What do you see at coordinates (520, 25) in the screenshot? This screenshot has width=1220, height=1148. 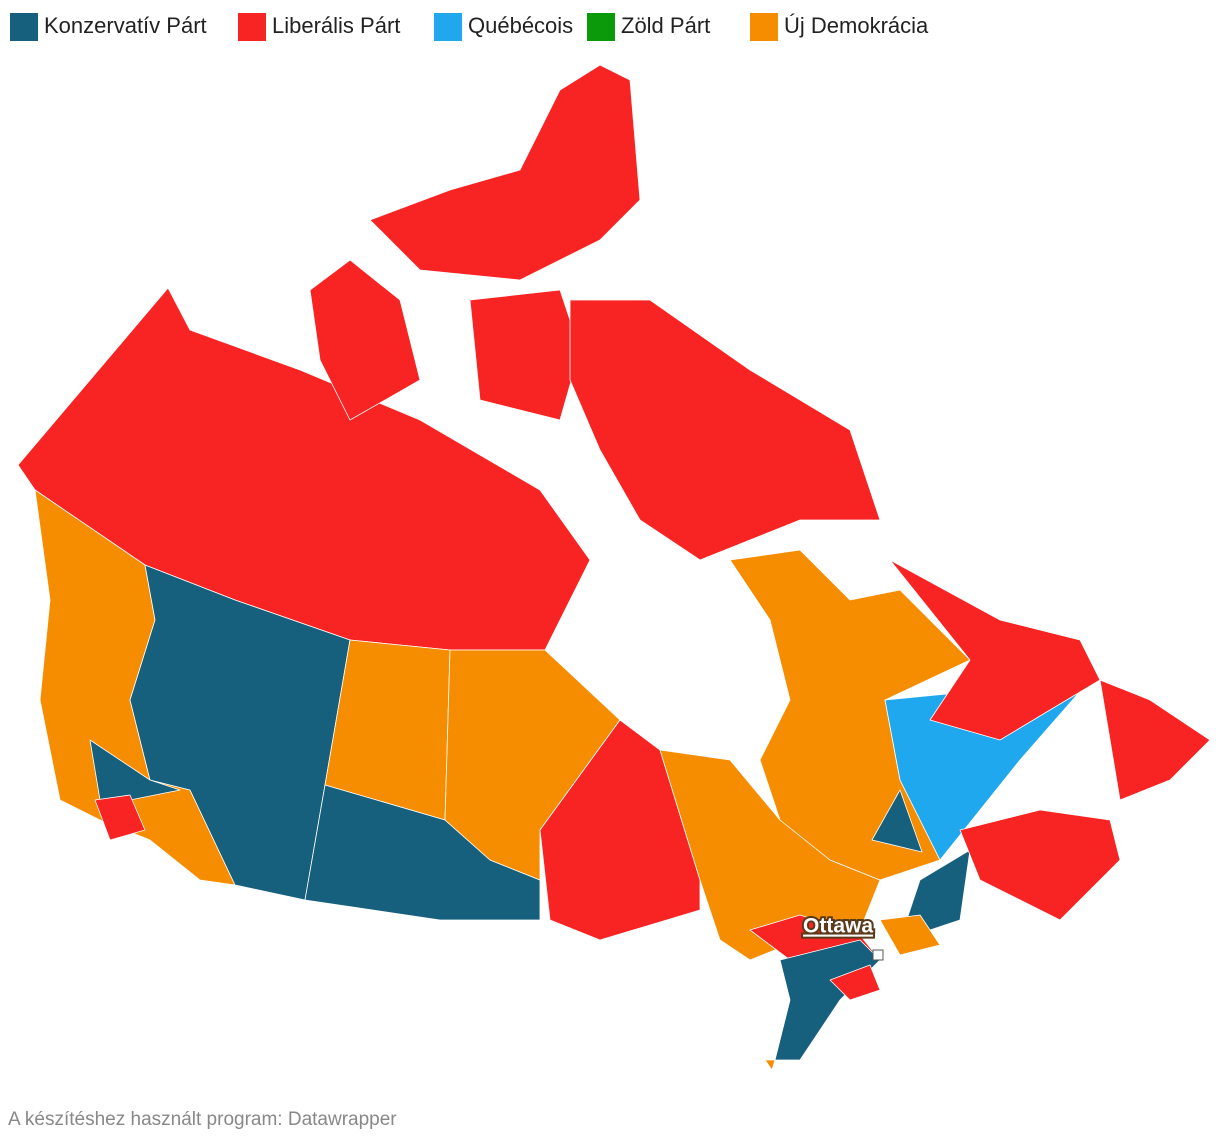 I see `legend-label: Québécois` at bounding box center [520, 25].